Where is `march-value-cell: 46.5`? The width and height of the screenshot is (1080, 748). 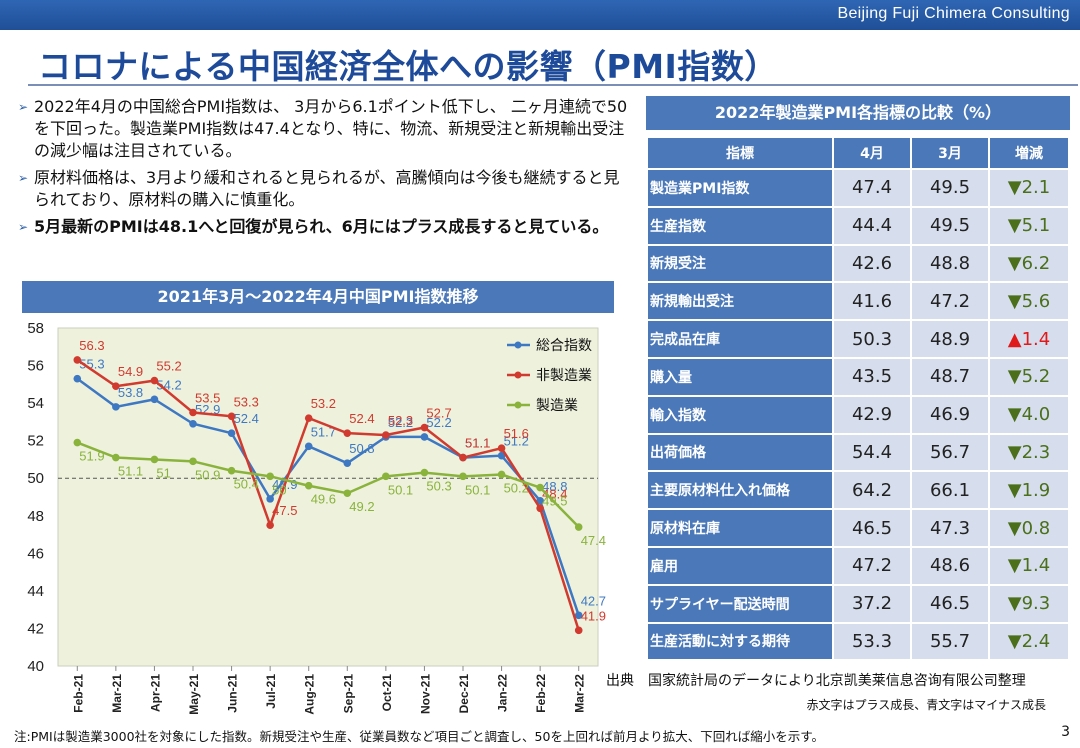 march-value-cell: 46.5 is located at coordinates (950, 603).